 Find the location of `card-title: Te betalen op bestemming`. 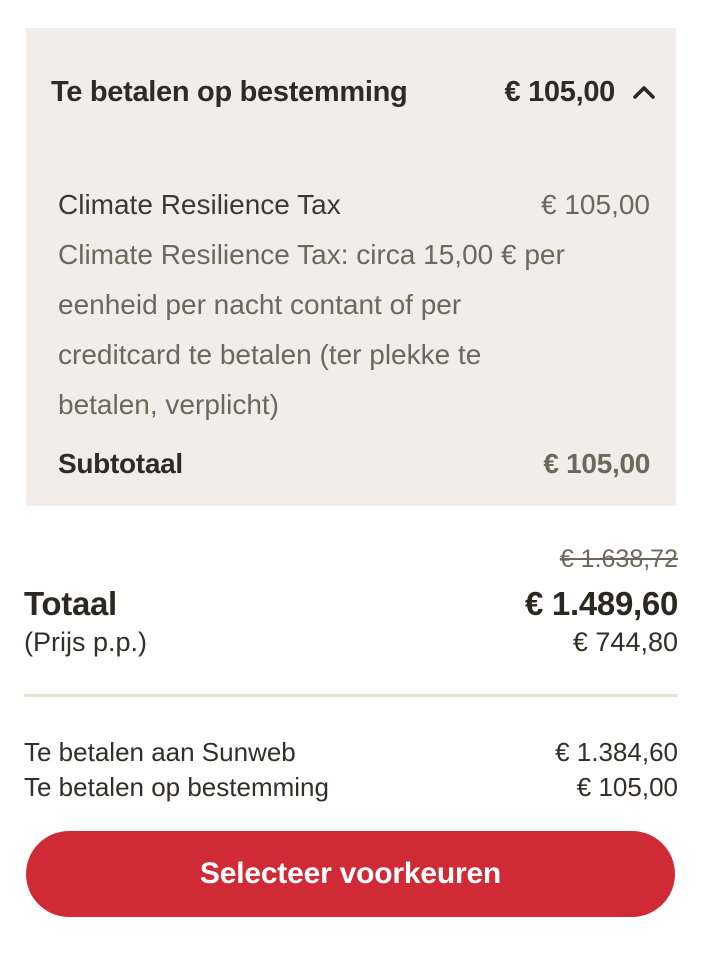

card-title: Te betalen op bestemming is located at coordinates (229, 92).